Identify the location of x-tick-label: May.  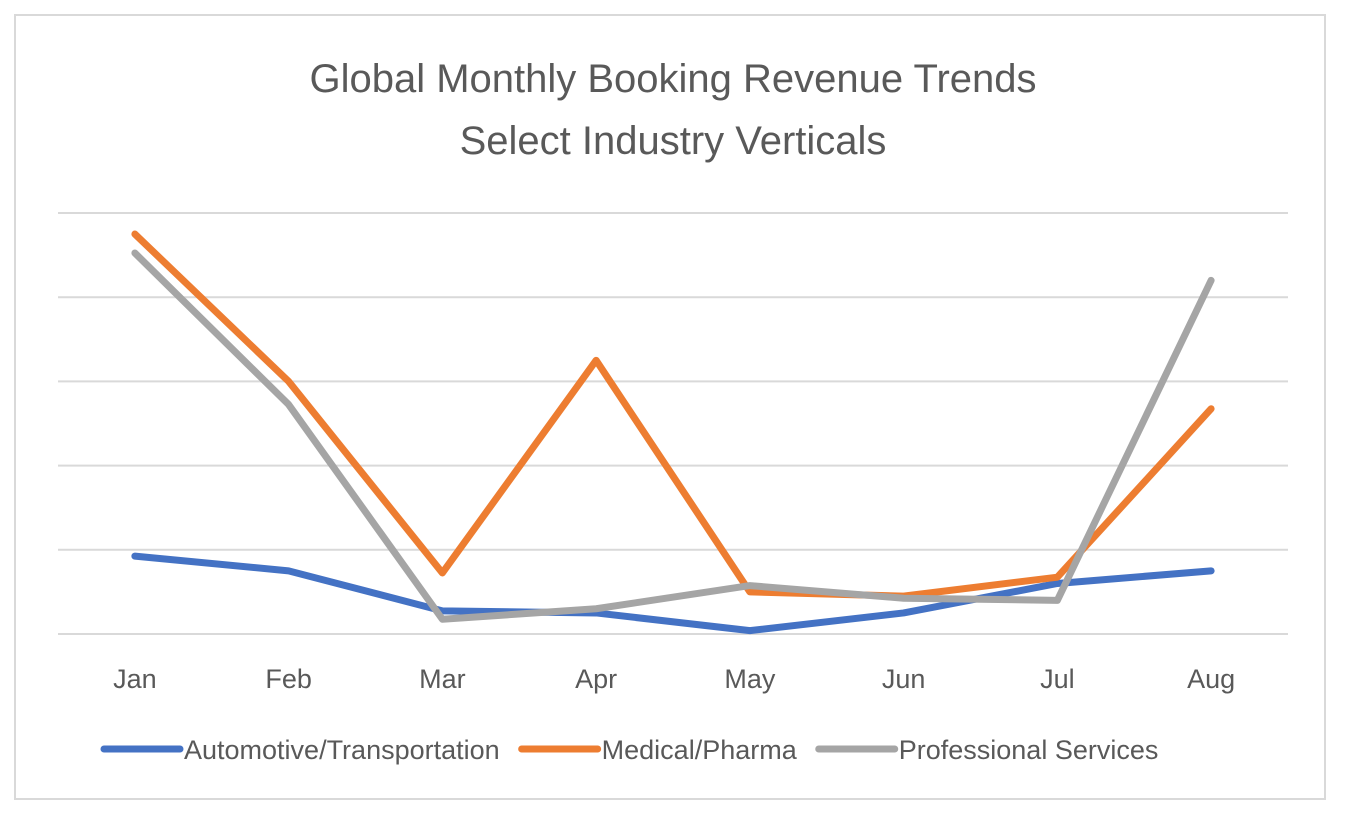
(750, 679).